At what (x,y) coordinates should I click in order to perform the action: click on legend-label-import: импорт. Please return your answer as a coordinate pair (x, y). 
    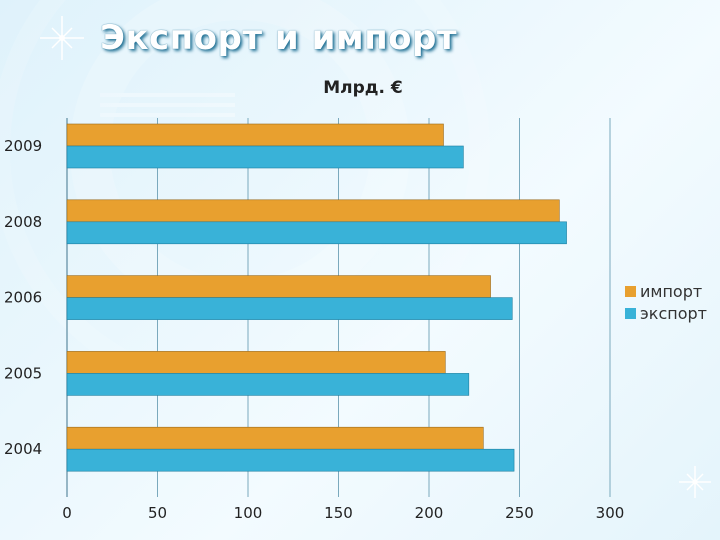
    Looking at the image, I should click on (671, 291).